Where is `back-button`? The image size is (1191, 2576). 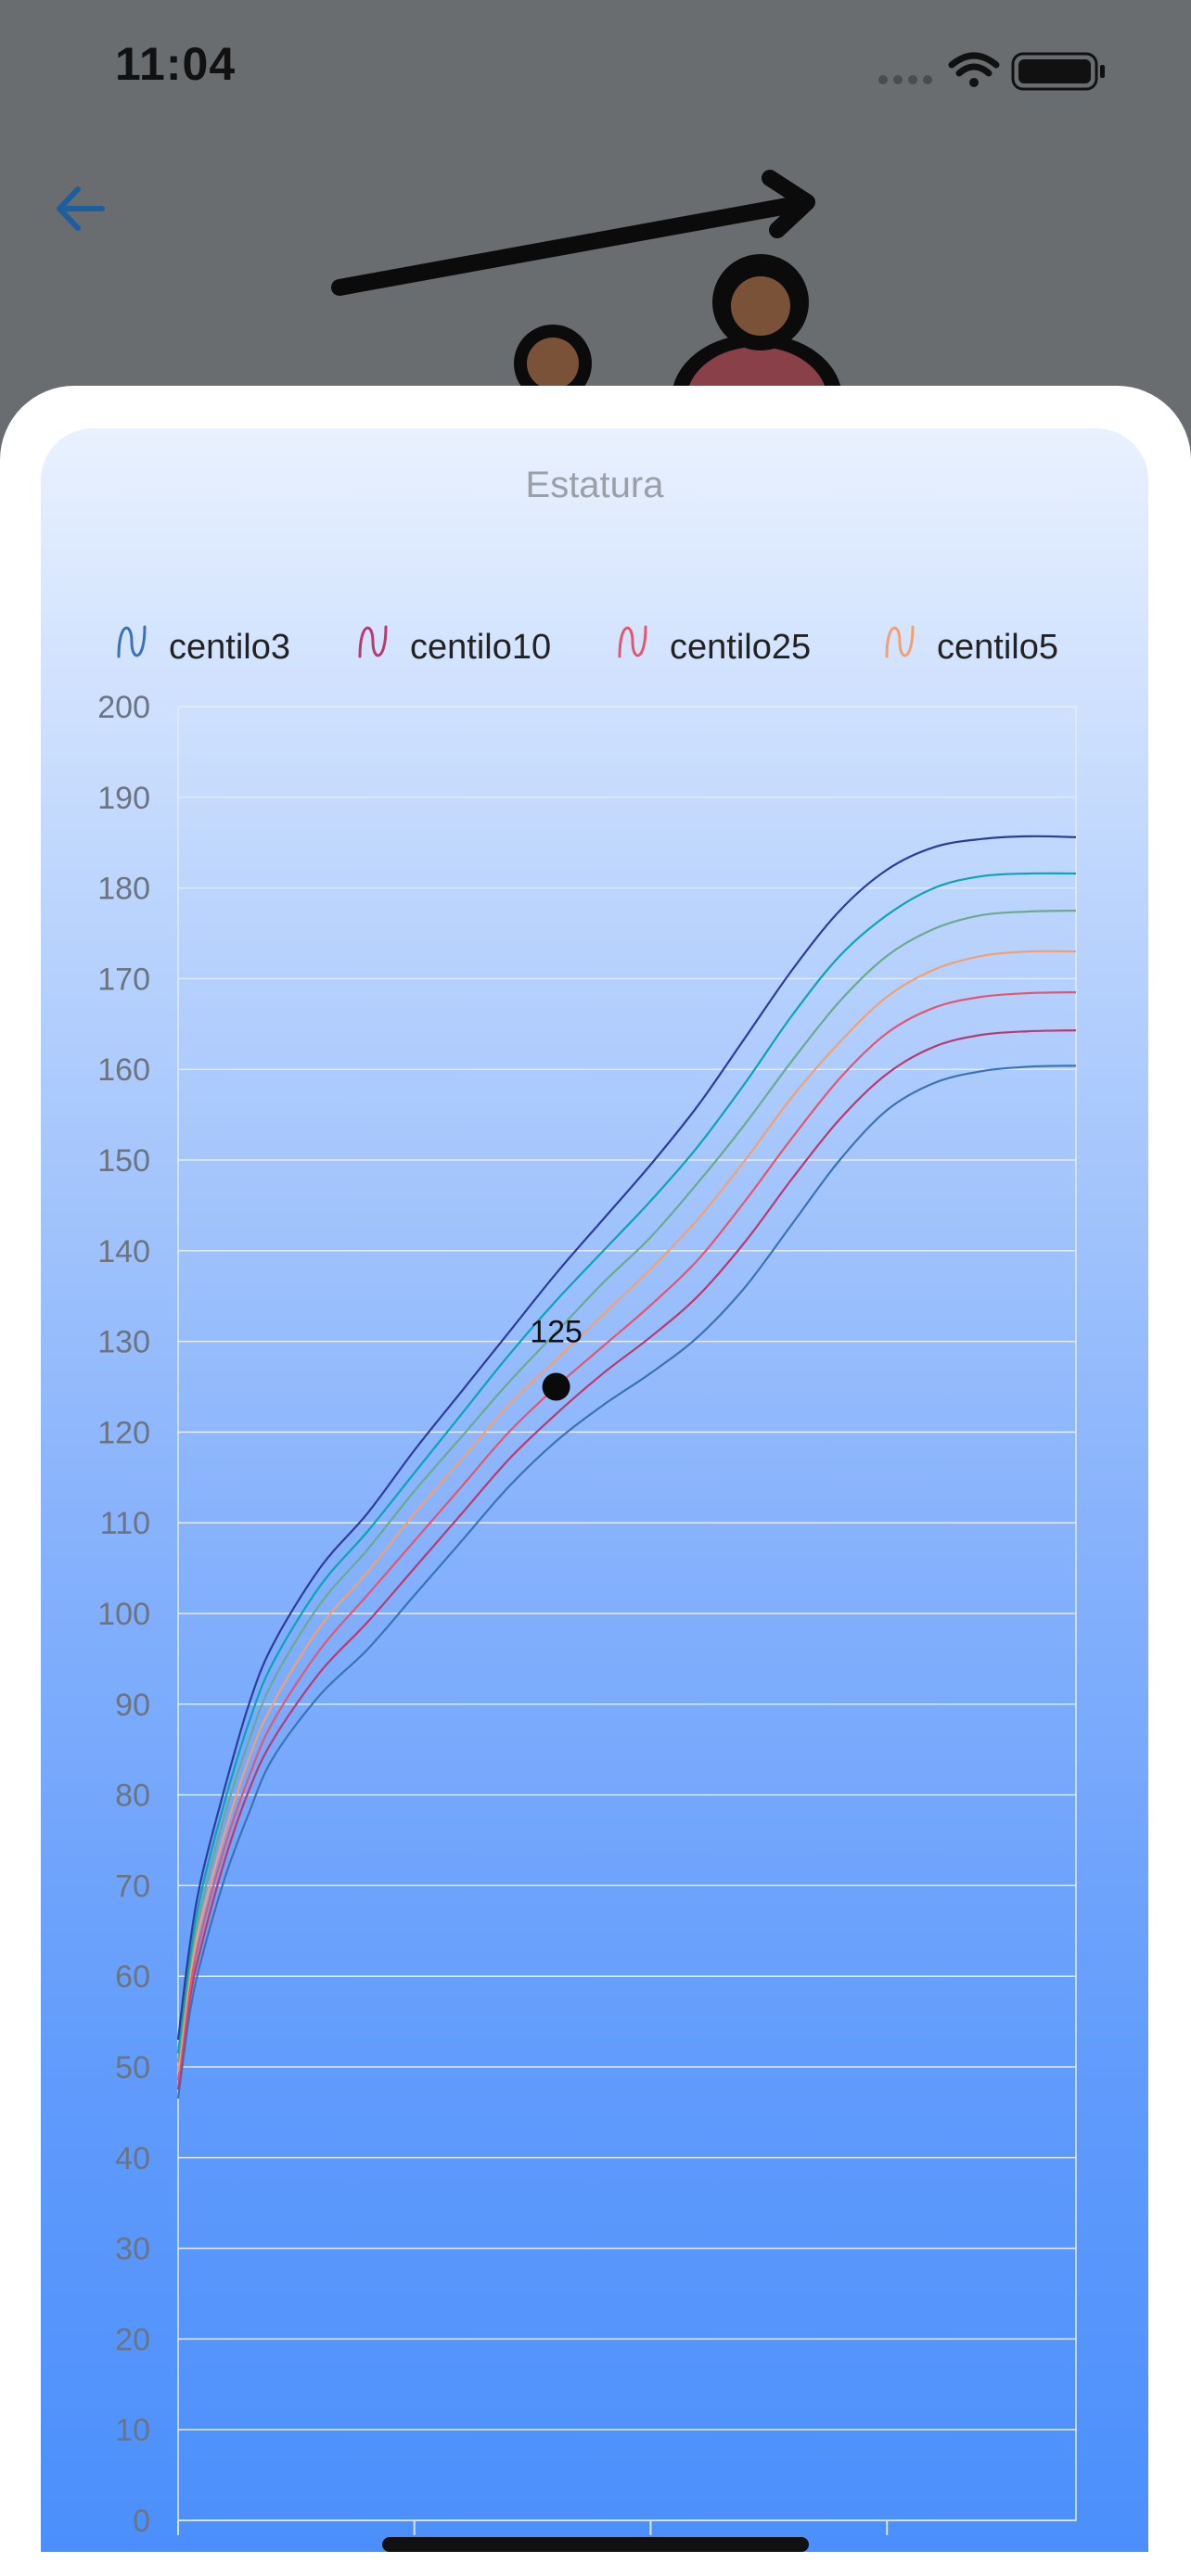 back-button is located at coordinates (80, 208).